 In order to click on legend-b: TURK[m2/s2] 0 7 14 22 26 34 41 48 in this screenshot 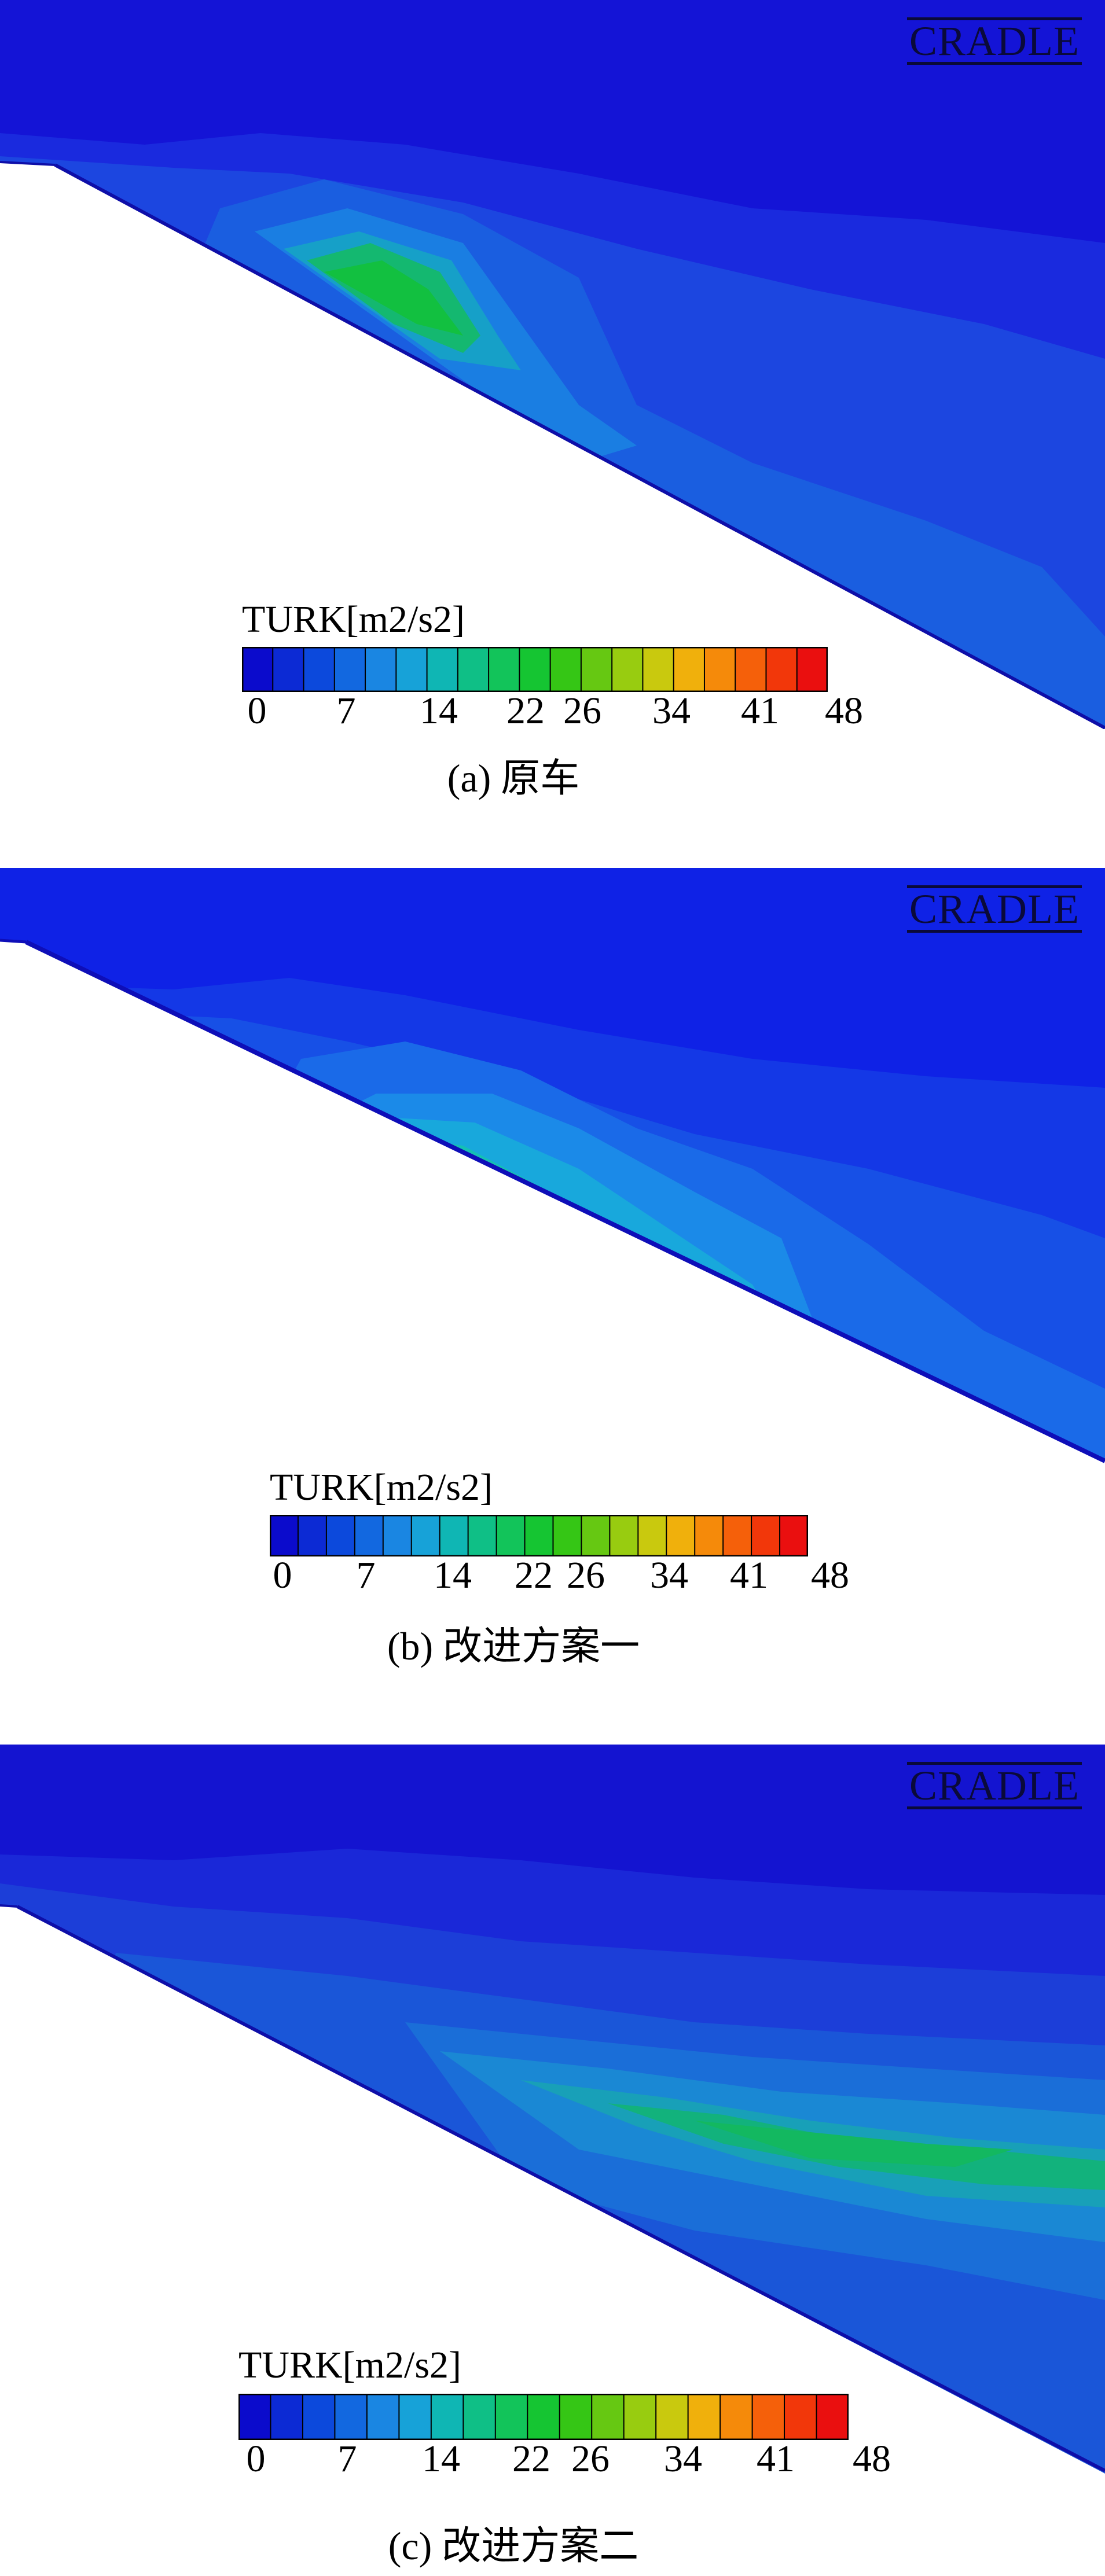, I will do `click(588, 1530)`.